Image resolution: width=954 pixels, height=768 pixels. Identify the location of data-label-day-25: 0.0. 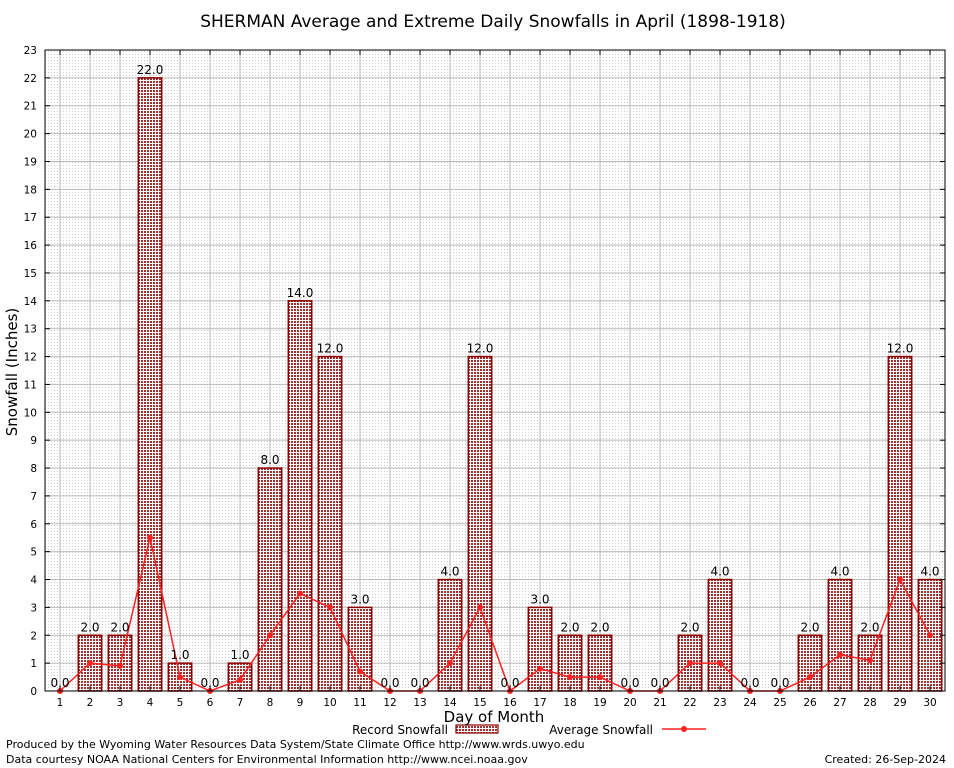
(779, 683).